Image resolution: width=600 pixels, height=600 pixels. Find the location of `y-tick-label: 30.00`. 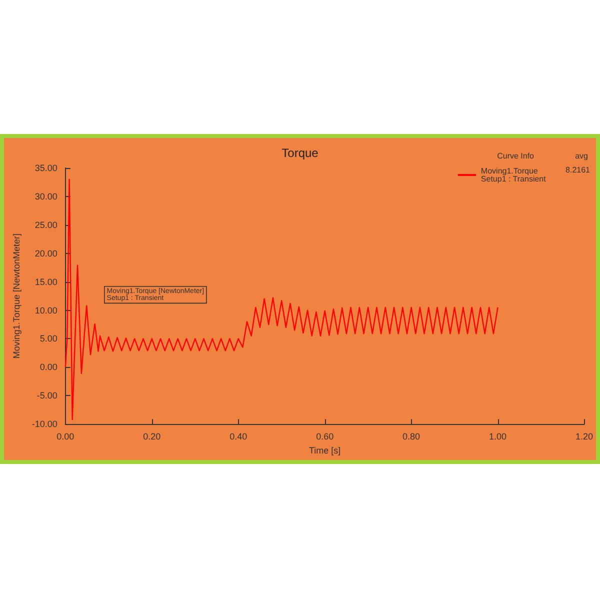

y-tick-label: 30.00 is located at coordinates (46, 196).